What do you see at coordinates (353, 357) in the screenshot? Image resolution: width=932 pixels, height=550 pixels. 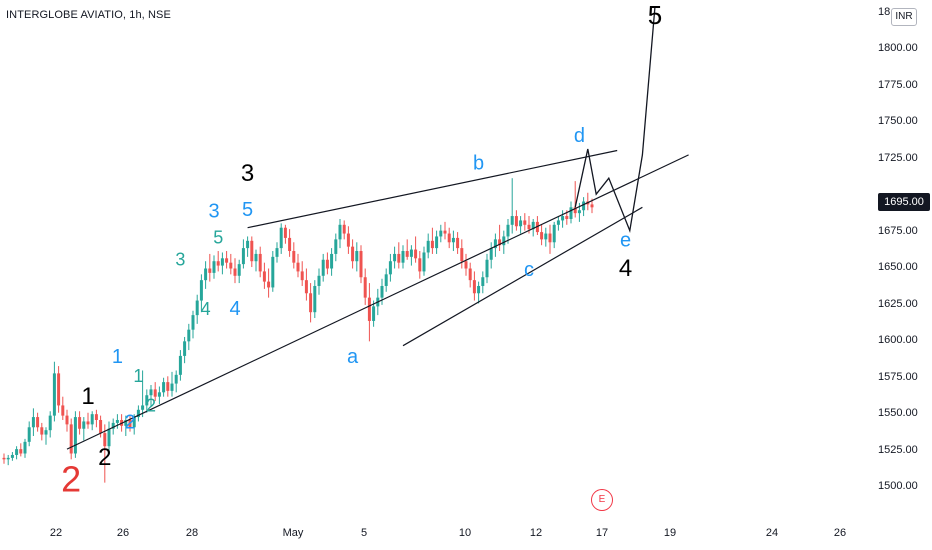 I see `wave-label: a` at bounding box center [353, 357].